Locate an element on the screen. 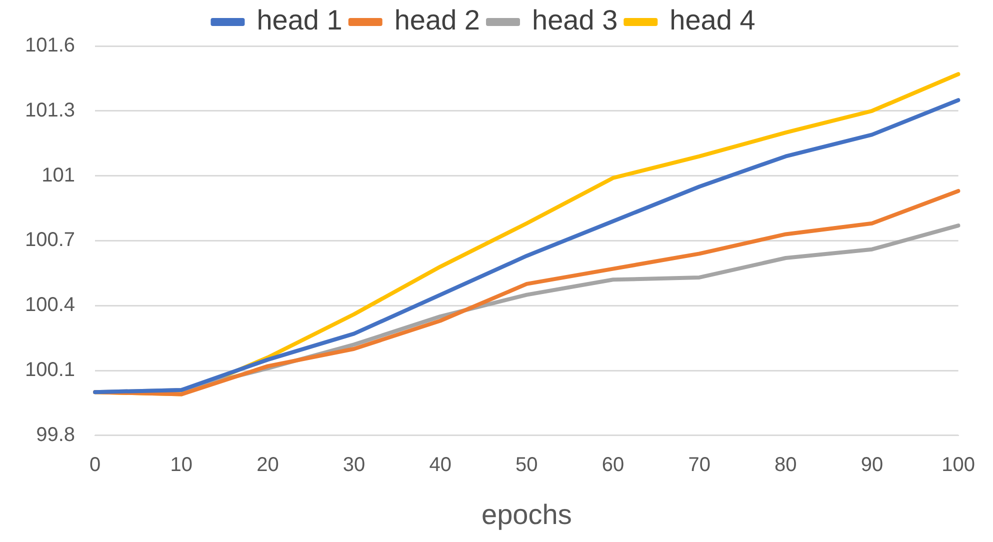  legend-label: head 1 is located at coordinates (299, 20).